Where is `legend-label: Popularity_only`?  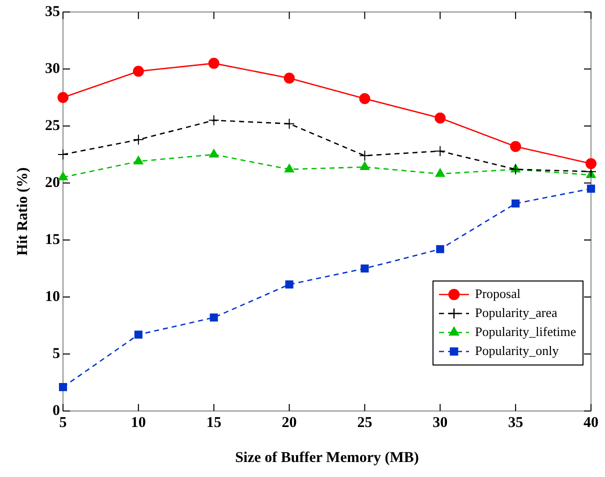 legend-label: Popularity_only is located at coordinates (517, 350).